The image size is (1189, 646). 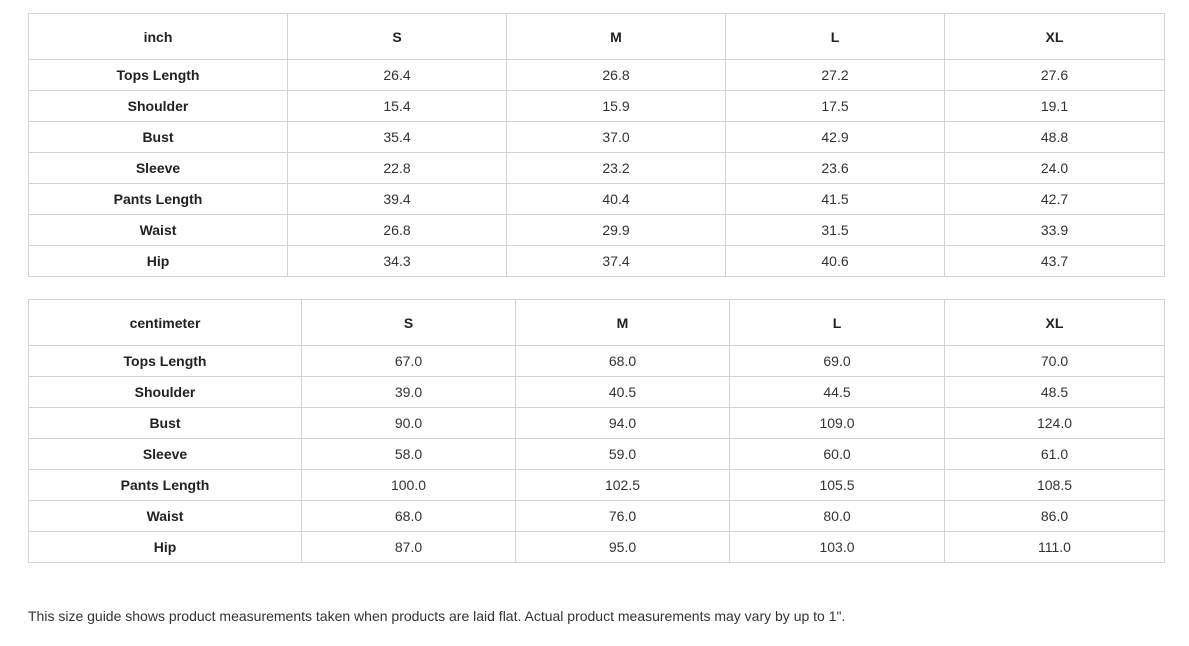 I want to click on measurement-cell: 27.2, so click(x=835, y=75).